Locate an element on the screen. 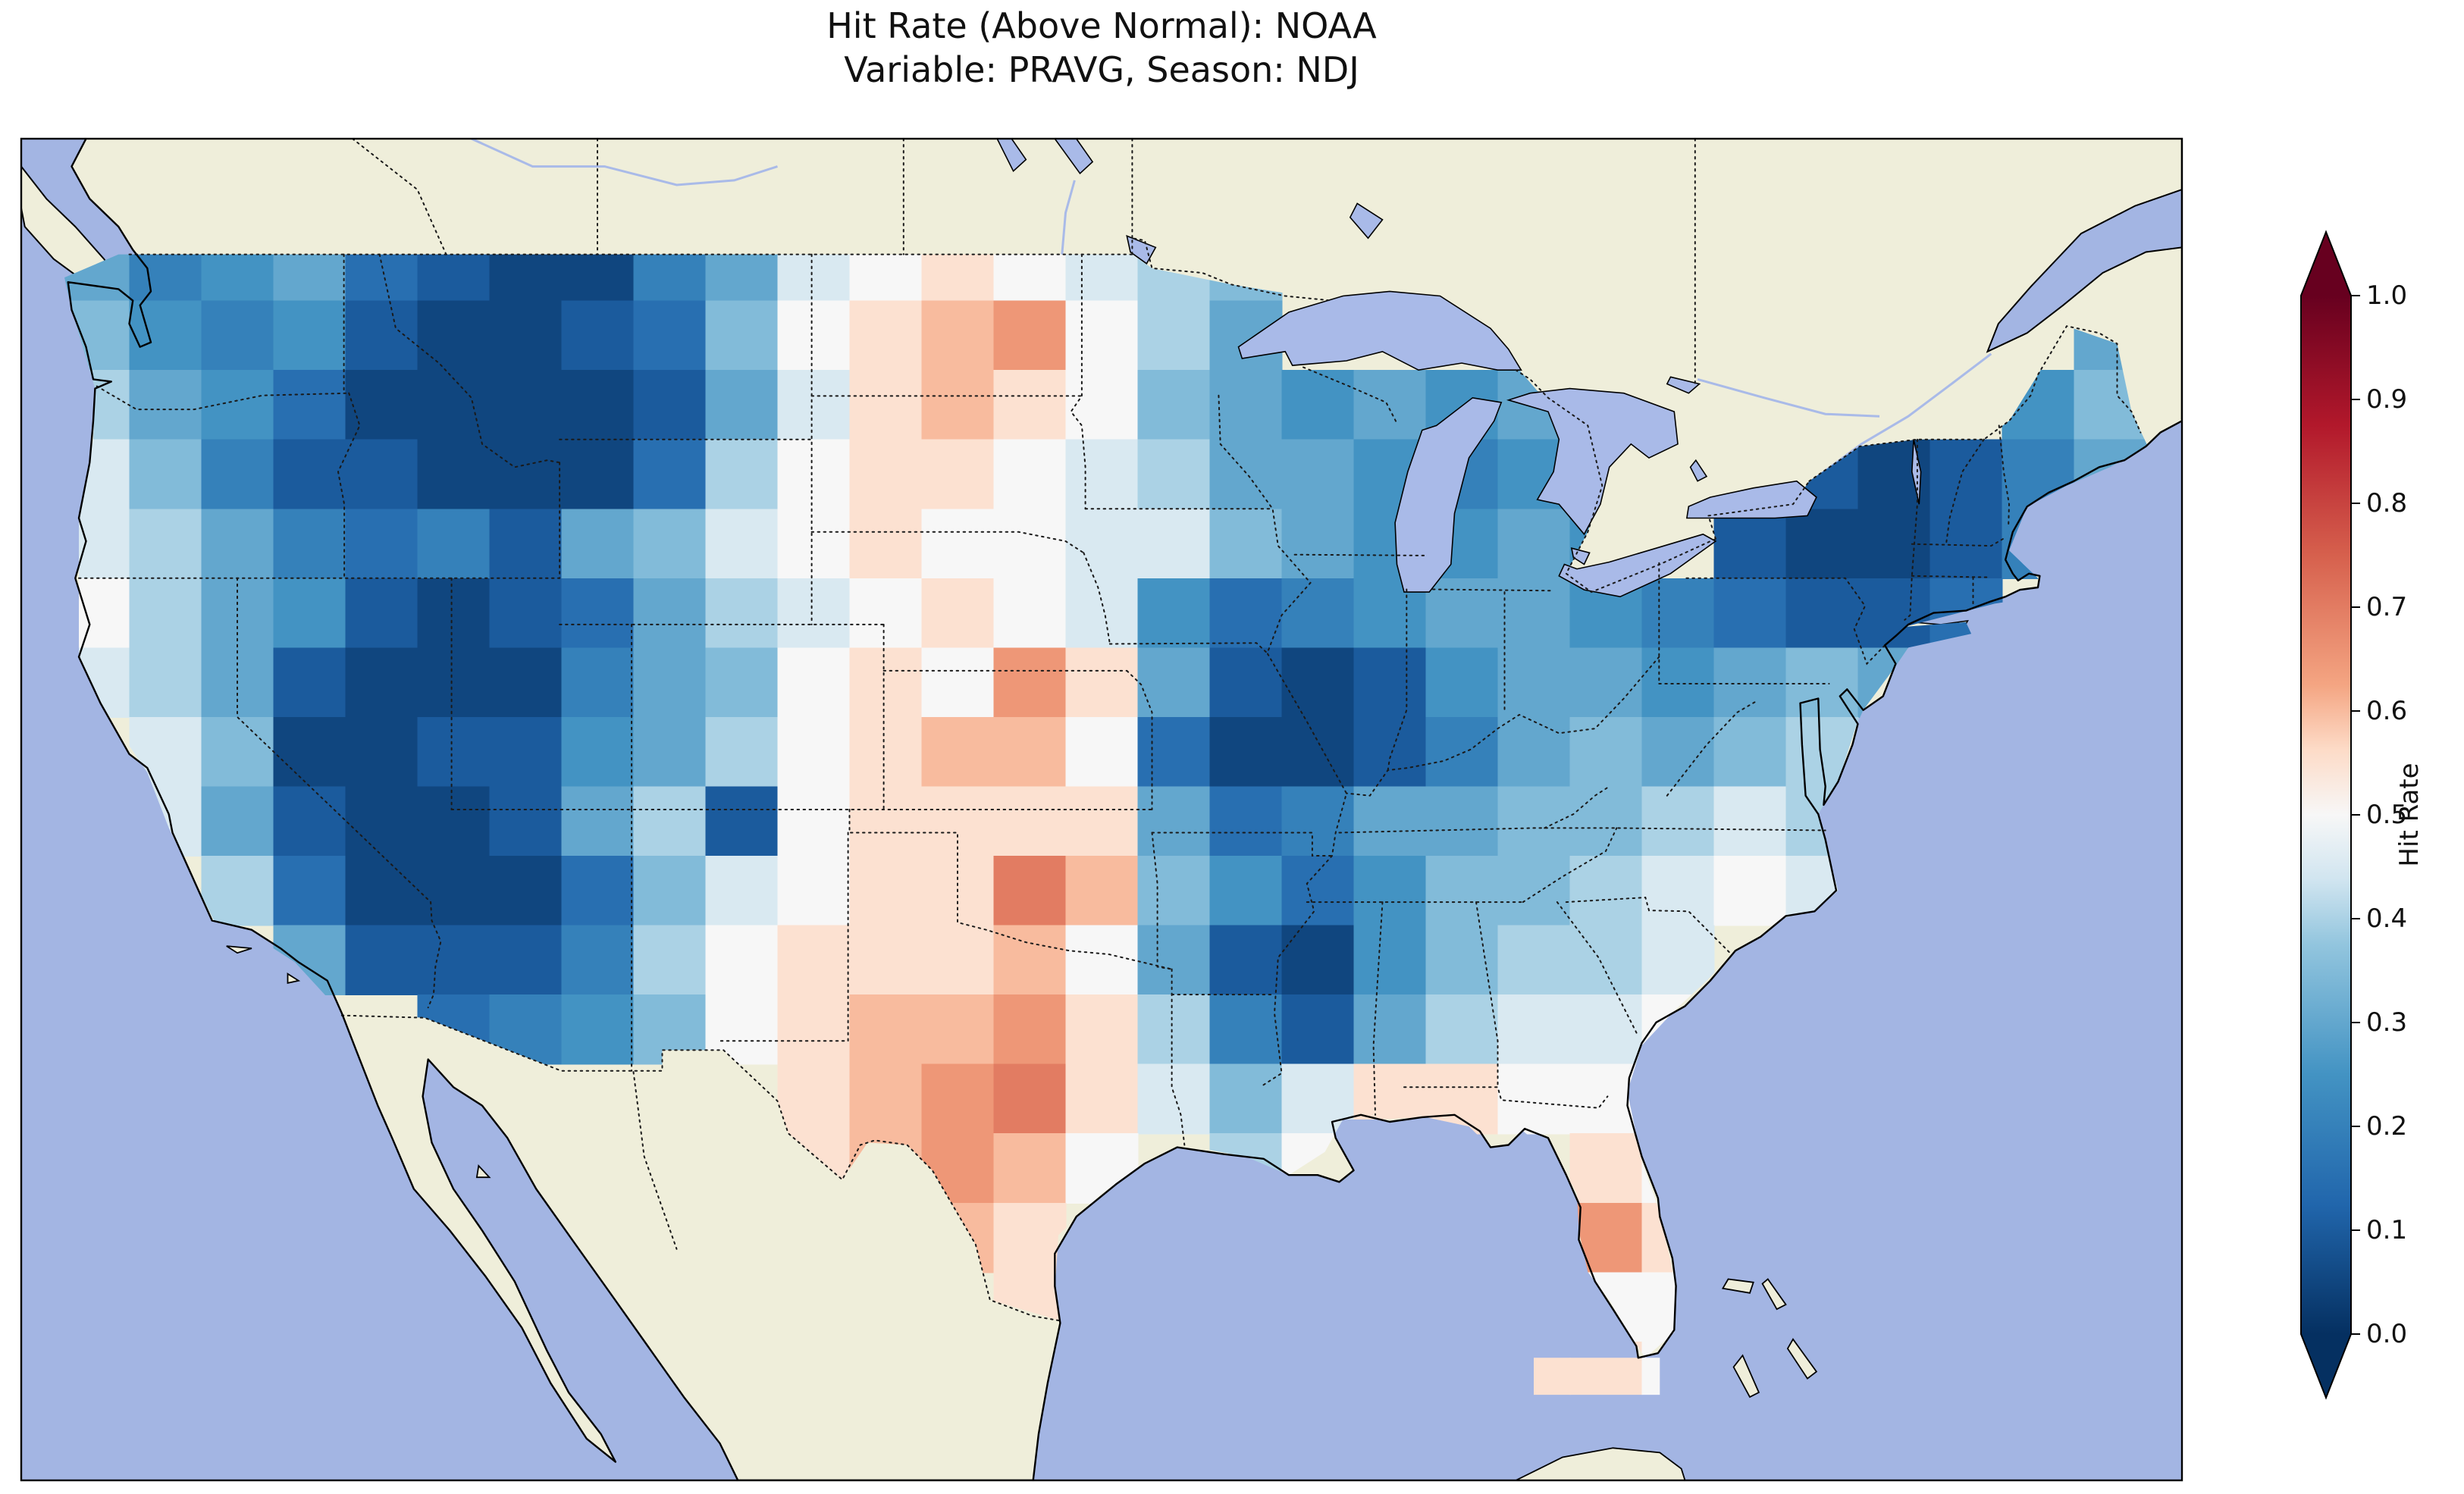 The width and height of the screenshot is (2464, 1494). colorbar-tick-label: 0.6 is located at coordinates (2387, 711).